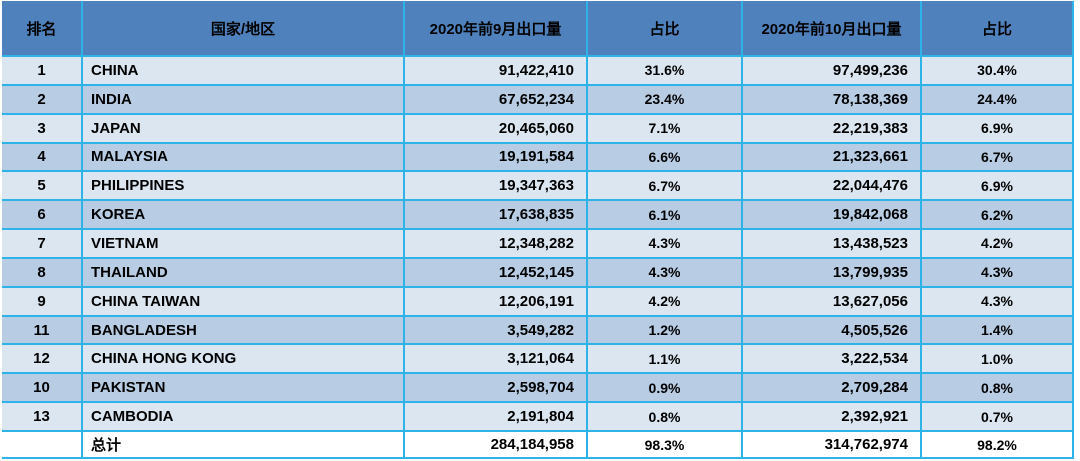  I want to click on table-row: 6 KOREA 17,638,835 6.1% 19,842,068 6.2%, so click(538, 215).